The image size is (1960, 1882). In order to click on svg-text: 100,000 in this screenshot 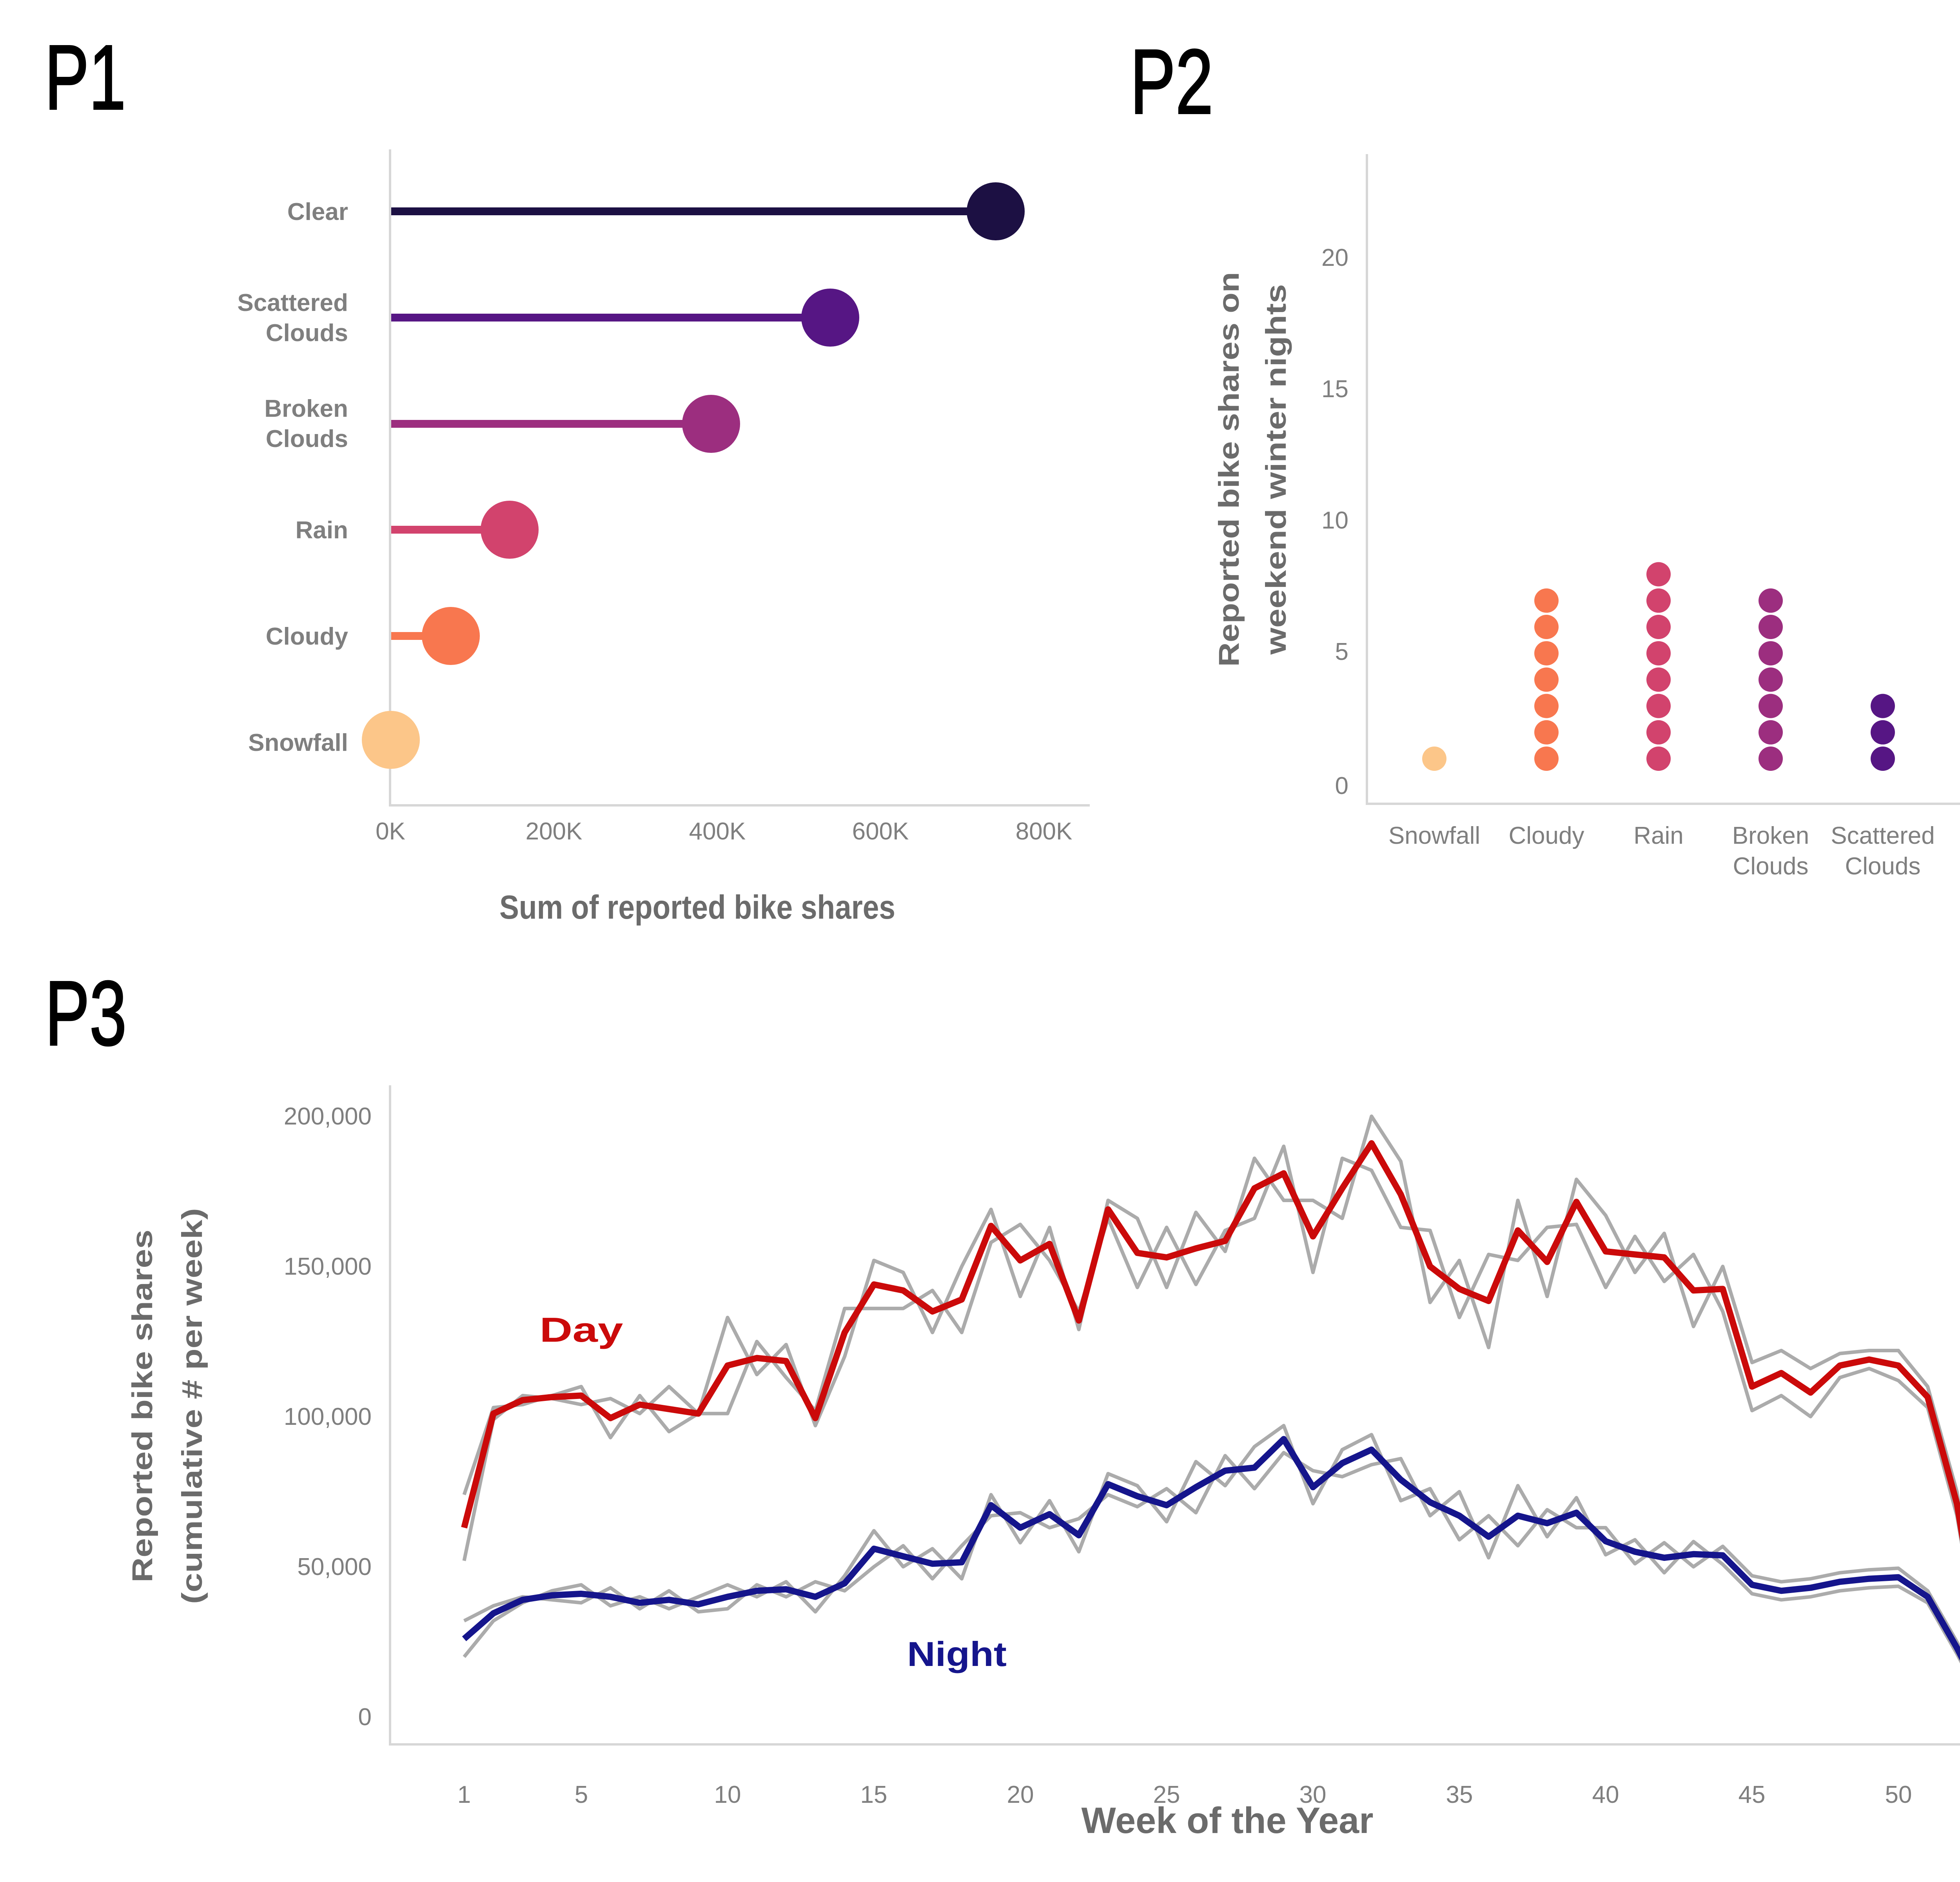, I will do `click(328, 1416)`.